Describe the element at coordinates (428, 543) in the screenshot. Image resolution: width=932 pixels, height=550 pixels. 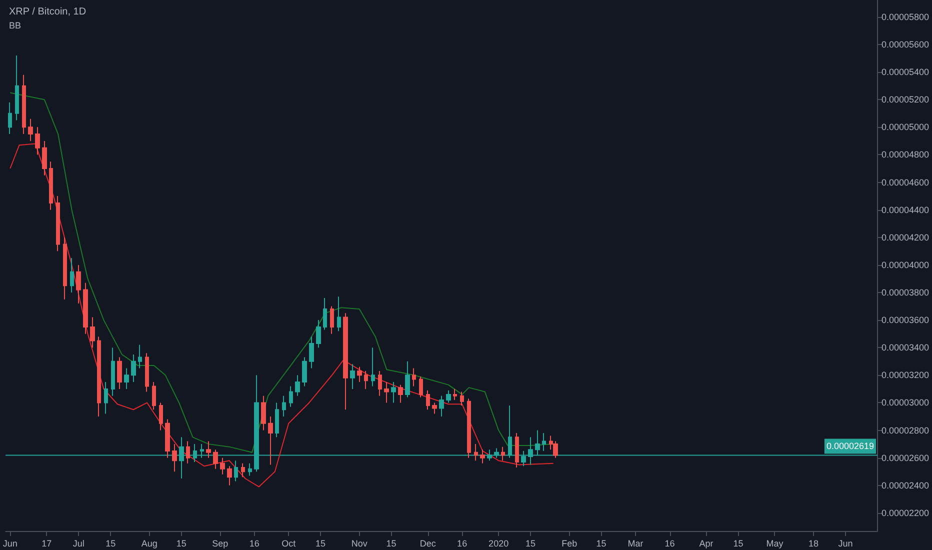
I see `x-tick-label: Dec` at that location.